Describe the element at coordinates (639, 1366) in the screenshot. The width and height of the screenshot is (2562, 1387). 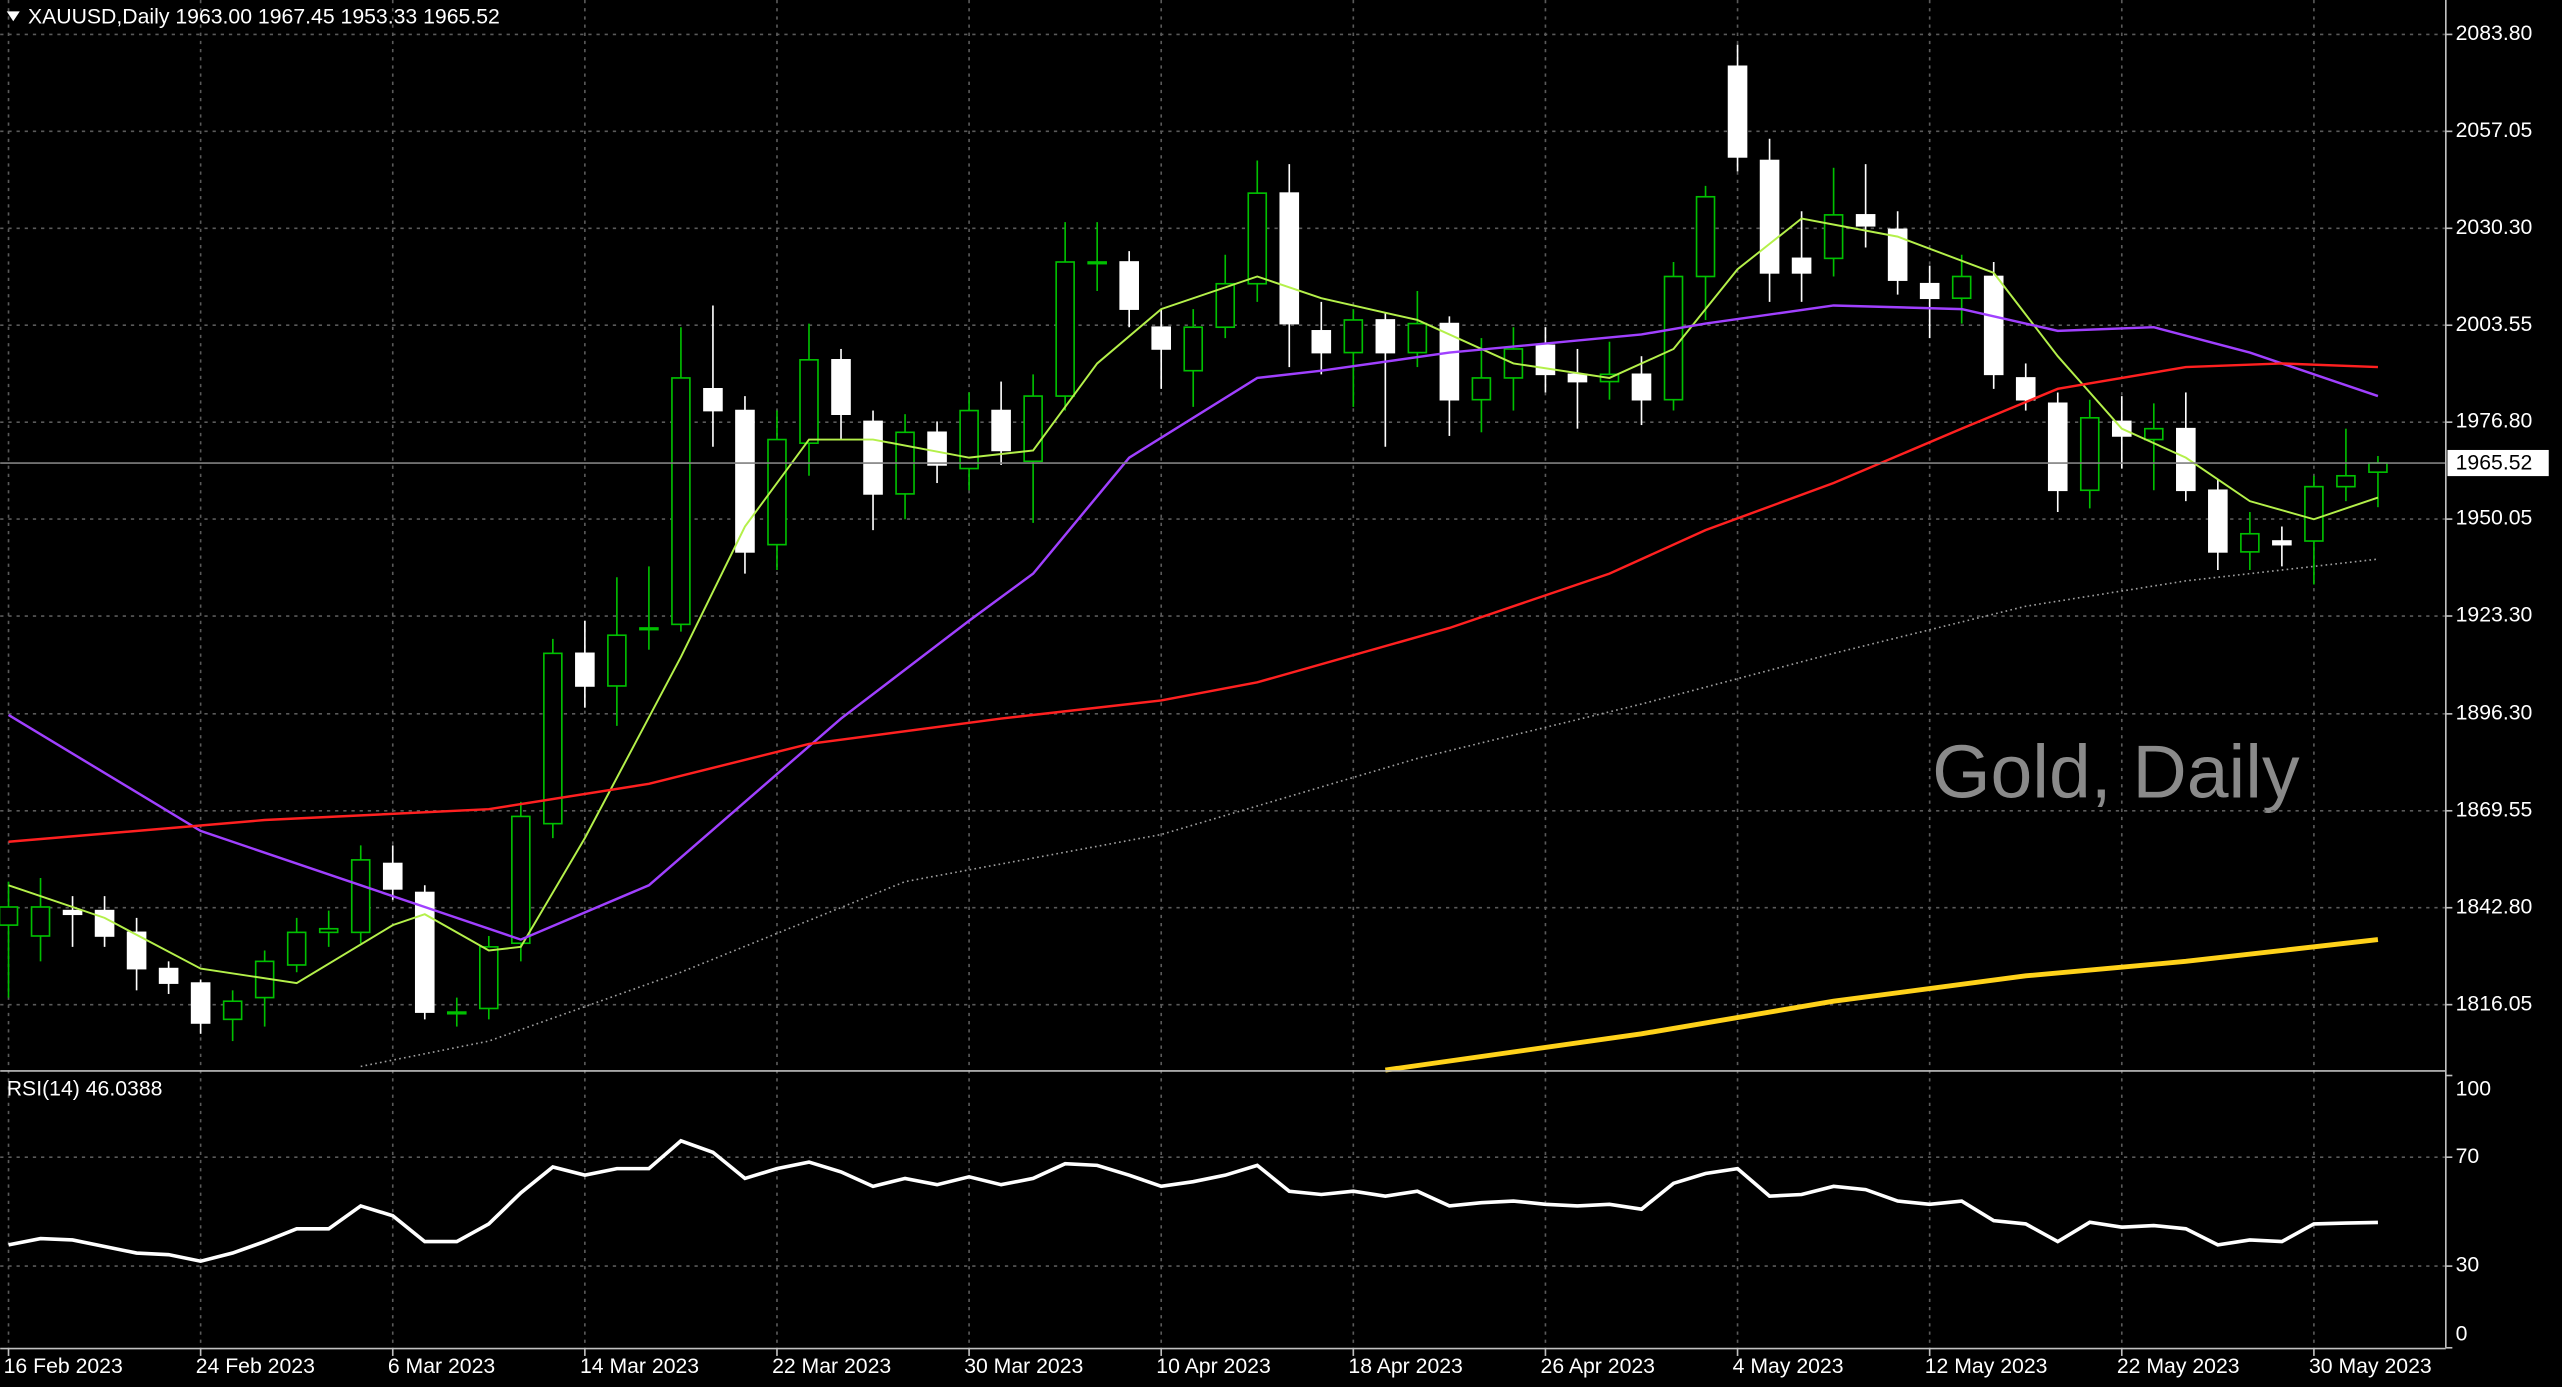
I see `x-tick-label: 14 Mar 2023` at that location.